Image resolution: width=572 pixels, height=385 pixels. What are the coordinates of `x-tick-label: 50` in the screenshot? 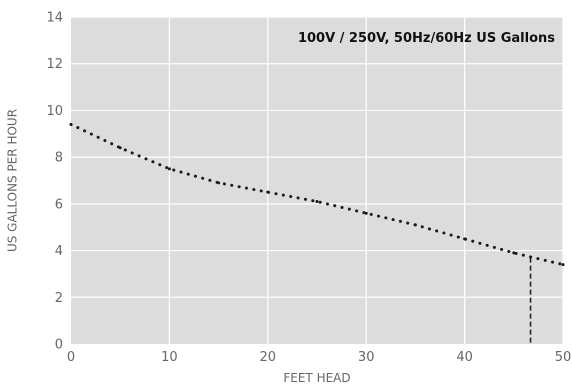 It's located at (563, 357).